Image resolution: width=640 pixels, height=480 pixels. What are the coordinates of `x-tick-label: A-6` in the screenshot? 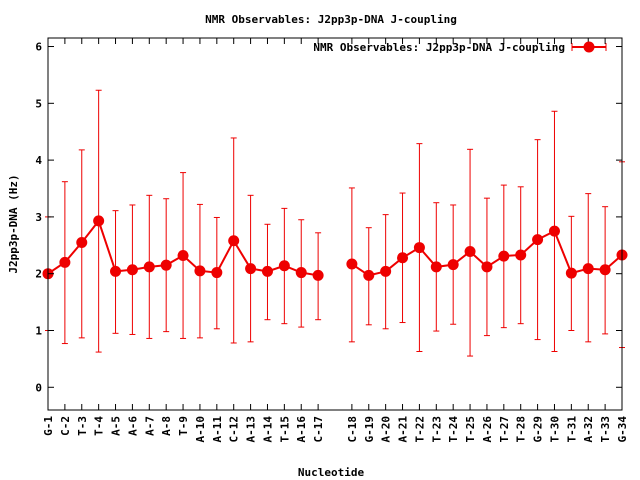 It's located at (132, 426).